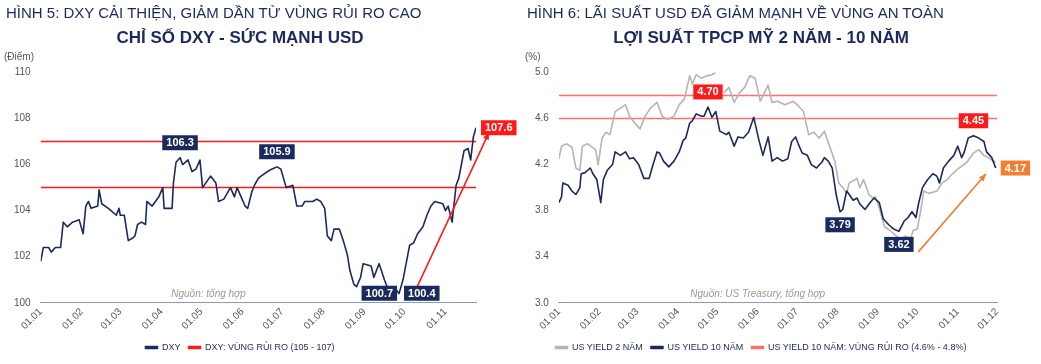  I want to click on legend-label: US YIELD 2 NĂM, so click(607, 346).